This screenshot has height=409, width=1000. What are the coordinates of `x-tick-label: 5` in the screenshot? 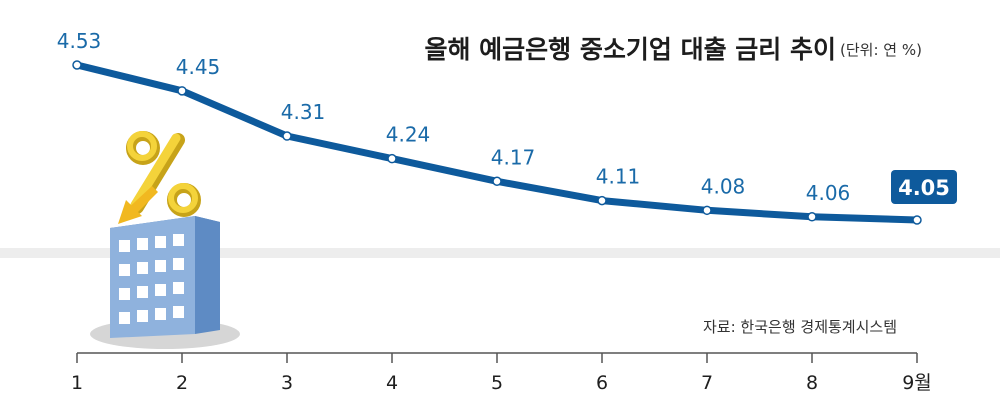 It's located at (497, 383).